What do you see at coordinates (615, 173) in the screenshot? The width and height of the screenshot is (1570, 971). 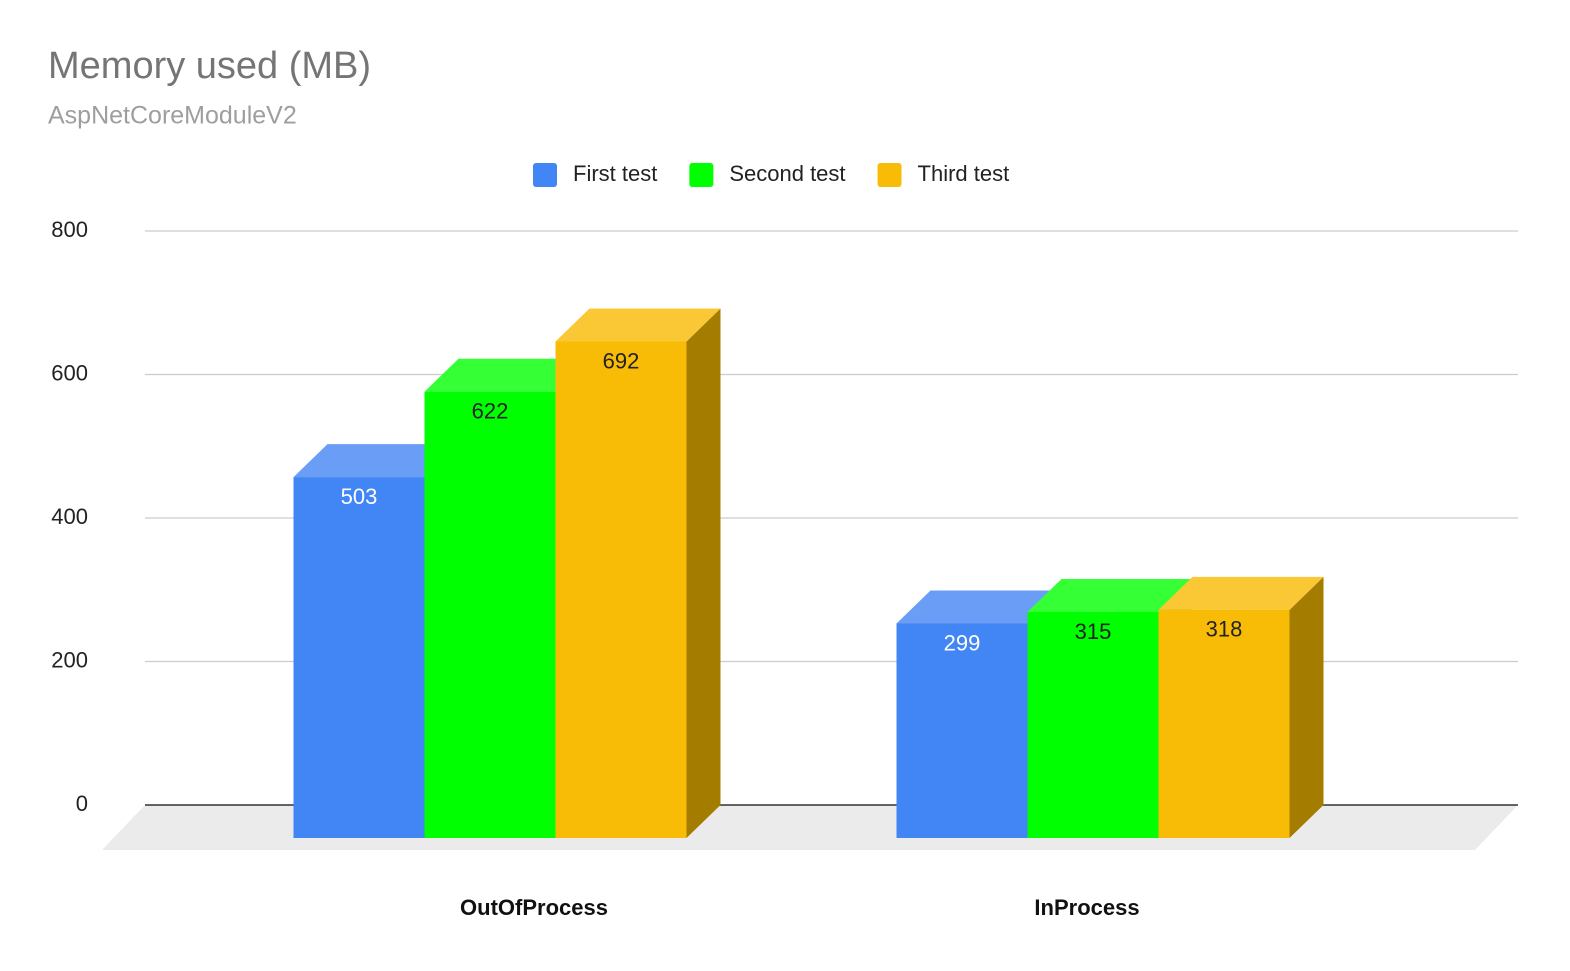 I see `legend-label: First test` at bounding box center [615, 173].